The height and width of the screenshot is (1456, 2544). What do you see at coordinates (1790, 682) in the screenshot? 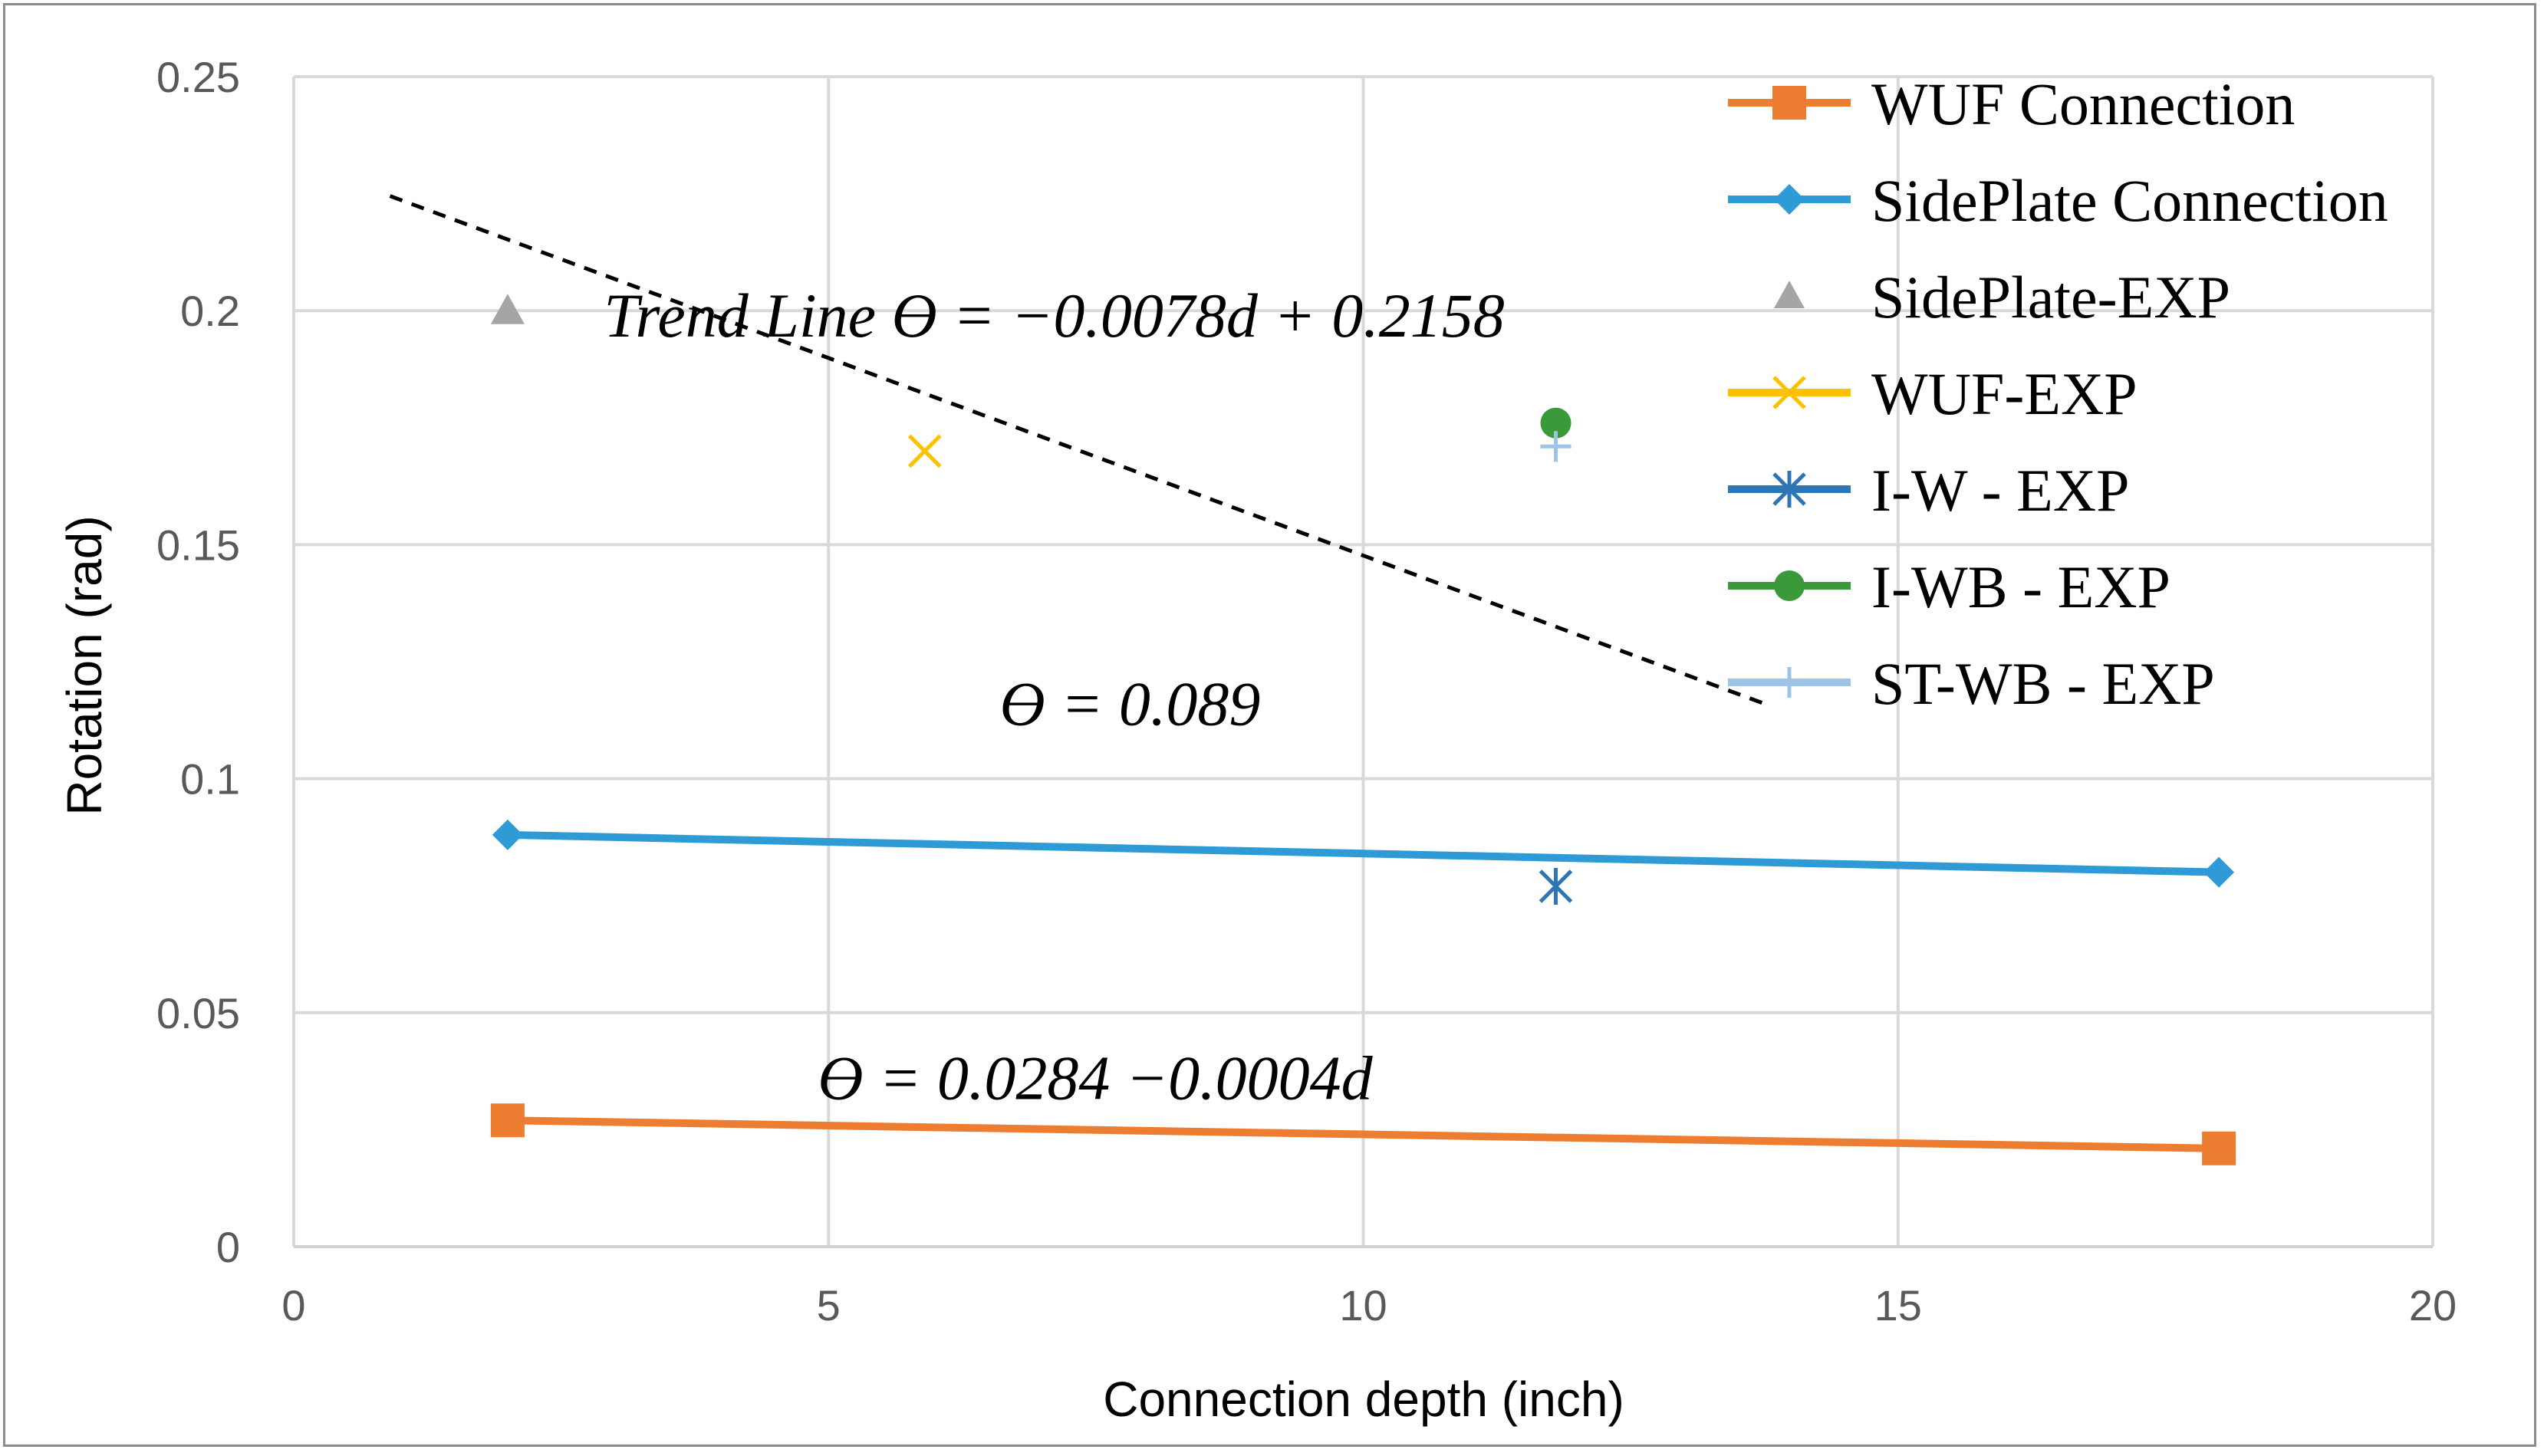
I see `legend-marker-st-wb-exp` at bounding box center [1790, 682].